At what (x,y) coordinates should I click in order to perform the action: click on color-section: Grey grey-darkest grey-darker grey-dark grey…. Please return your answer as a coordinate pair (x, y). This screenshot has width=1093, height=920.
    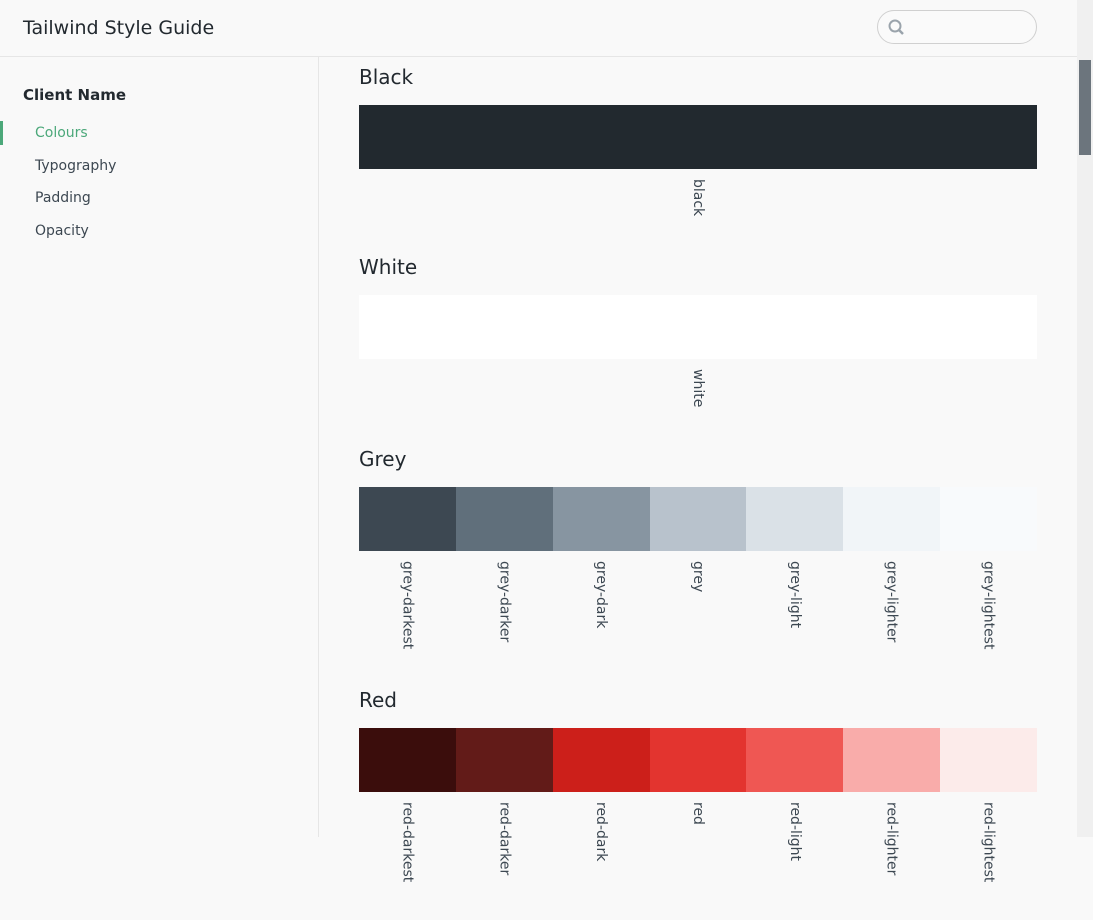
    Looking at the image, I should click on (698, 547).